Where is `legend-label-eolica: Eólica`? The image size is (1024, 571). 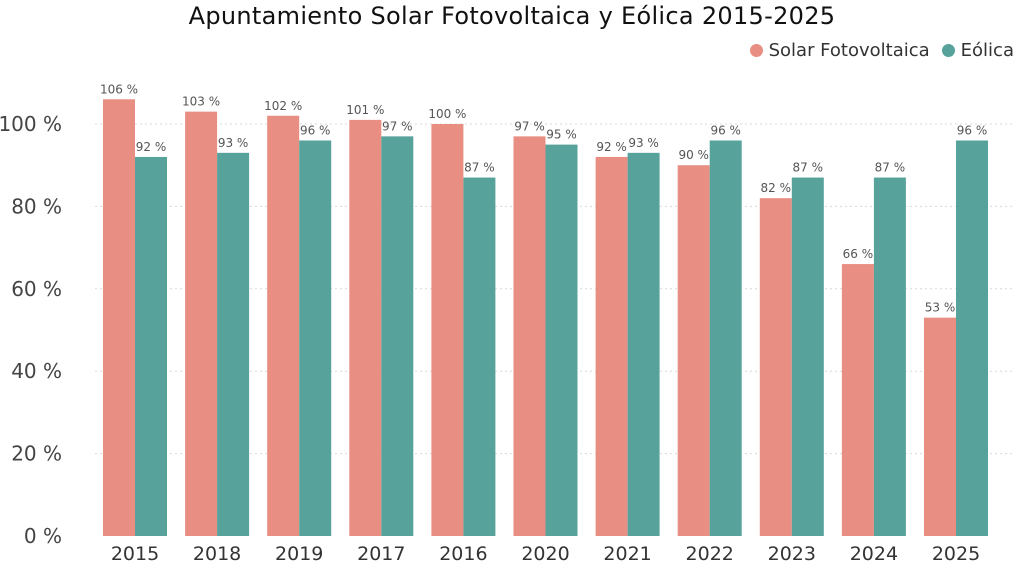 legend-label-eolica: Eólica is located at coordinates (987, 50).